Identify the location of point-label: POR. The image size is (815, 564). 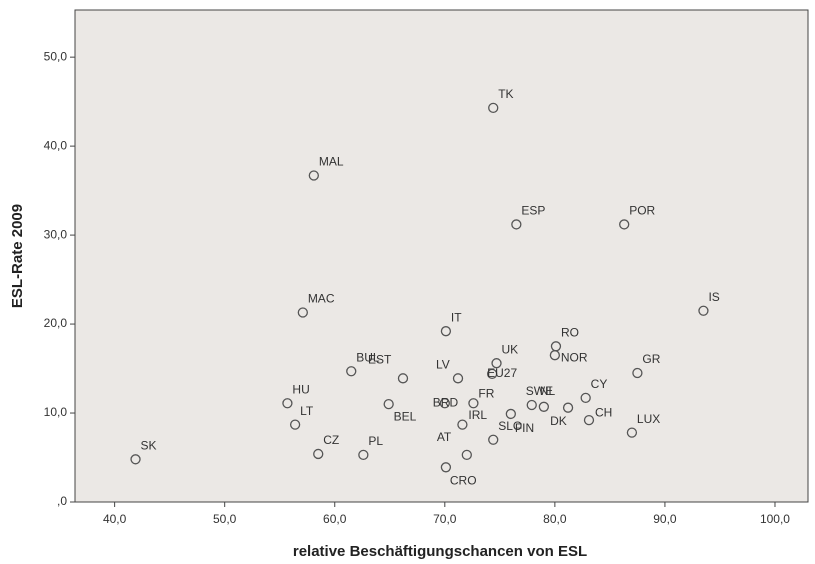
(642, 211).